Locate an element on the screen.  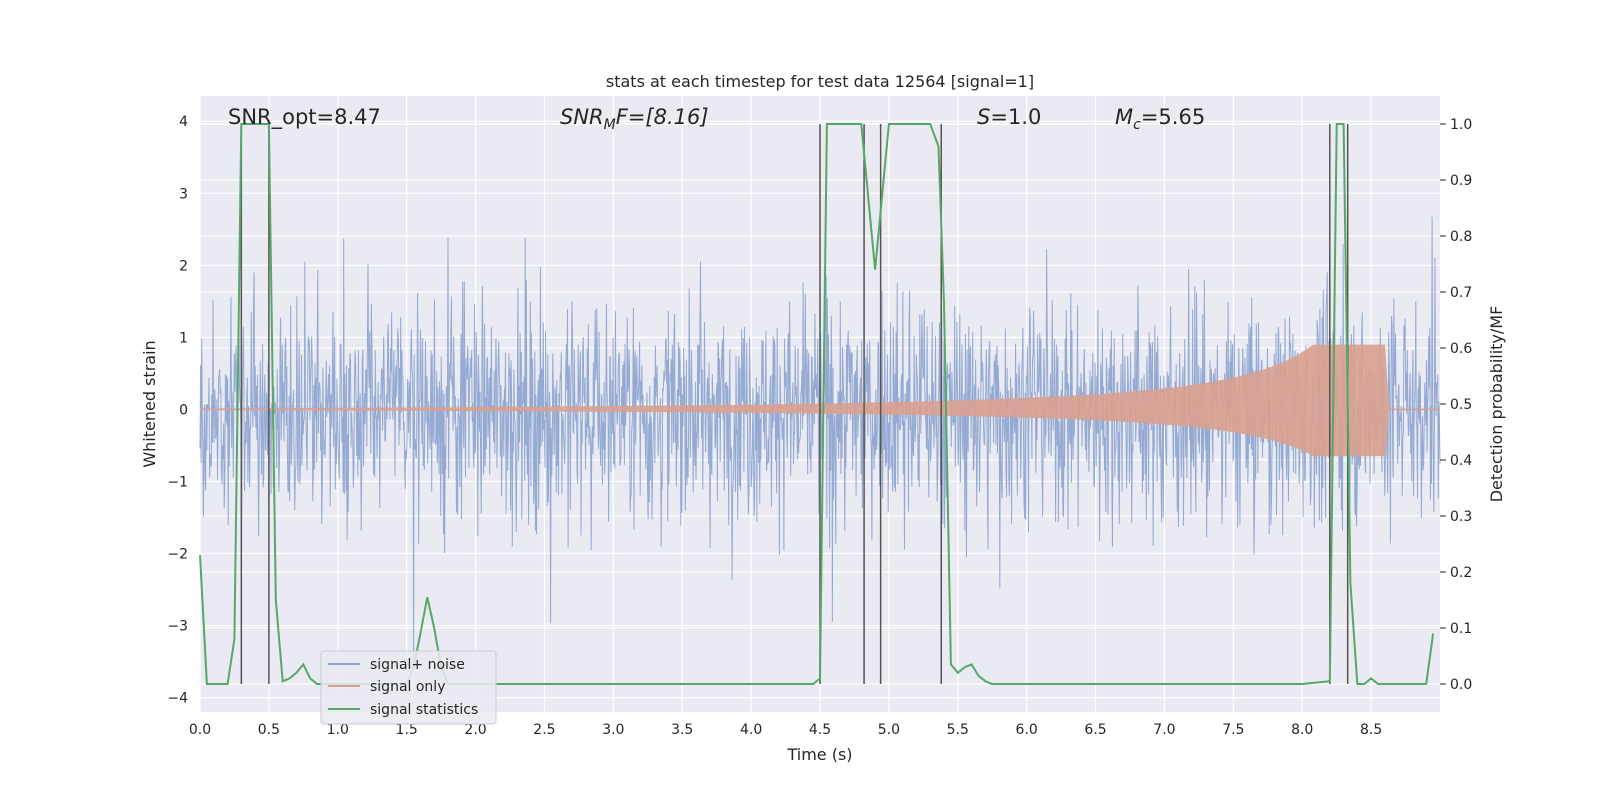
legend-box is located at coordinates (408, 687).